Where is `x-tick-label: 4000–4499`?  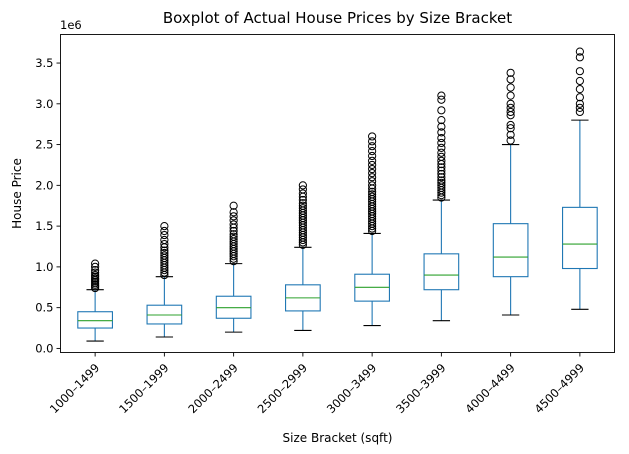 x-tick-label: 4000–4499 is located at coordinates (489, 388).